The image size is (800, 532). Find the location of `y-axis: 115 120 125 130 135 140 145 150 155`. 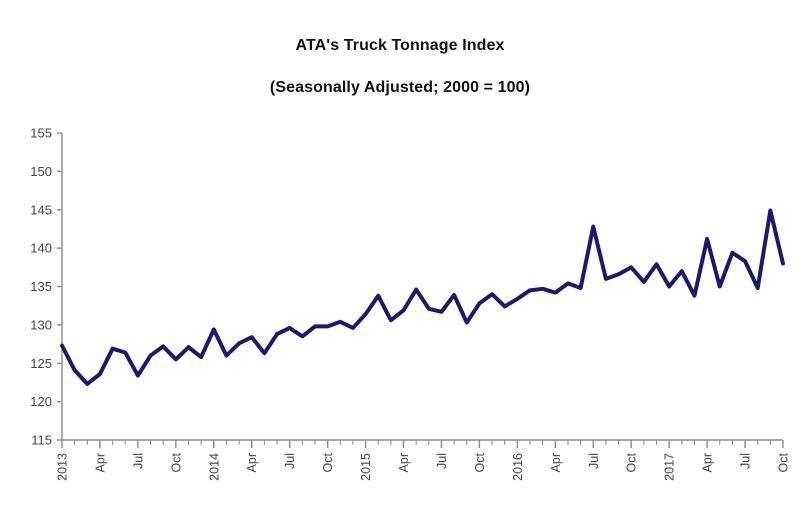

y-axis: 115 120 125 130 135 140 145 150 155 is located at coordinates (46, 287).